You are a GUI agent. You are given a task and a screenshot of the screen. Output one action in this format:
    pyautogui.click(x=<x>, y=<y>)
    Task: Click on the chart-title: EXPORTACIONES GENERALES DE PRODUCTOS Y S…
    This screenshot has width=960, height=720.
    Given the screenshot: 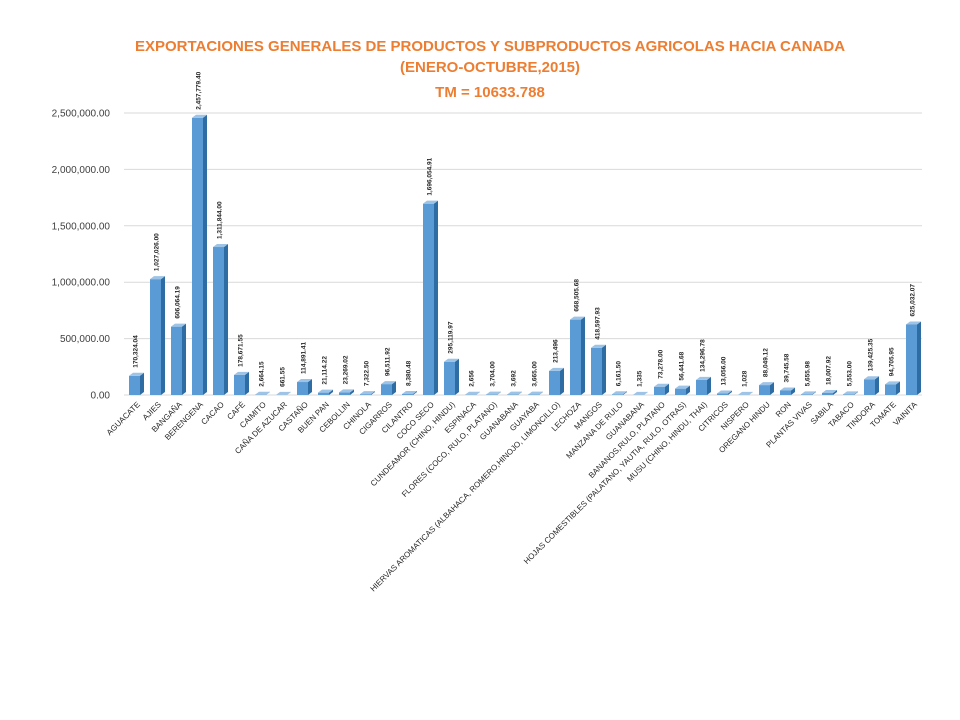 What is the action you would take?
    pyautogui.click(x=490, y=46)
    